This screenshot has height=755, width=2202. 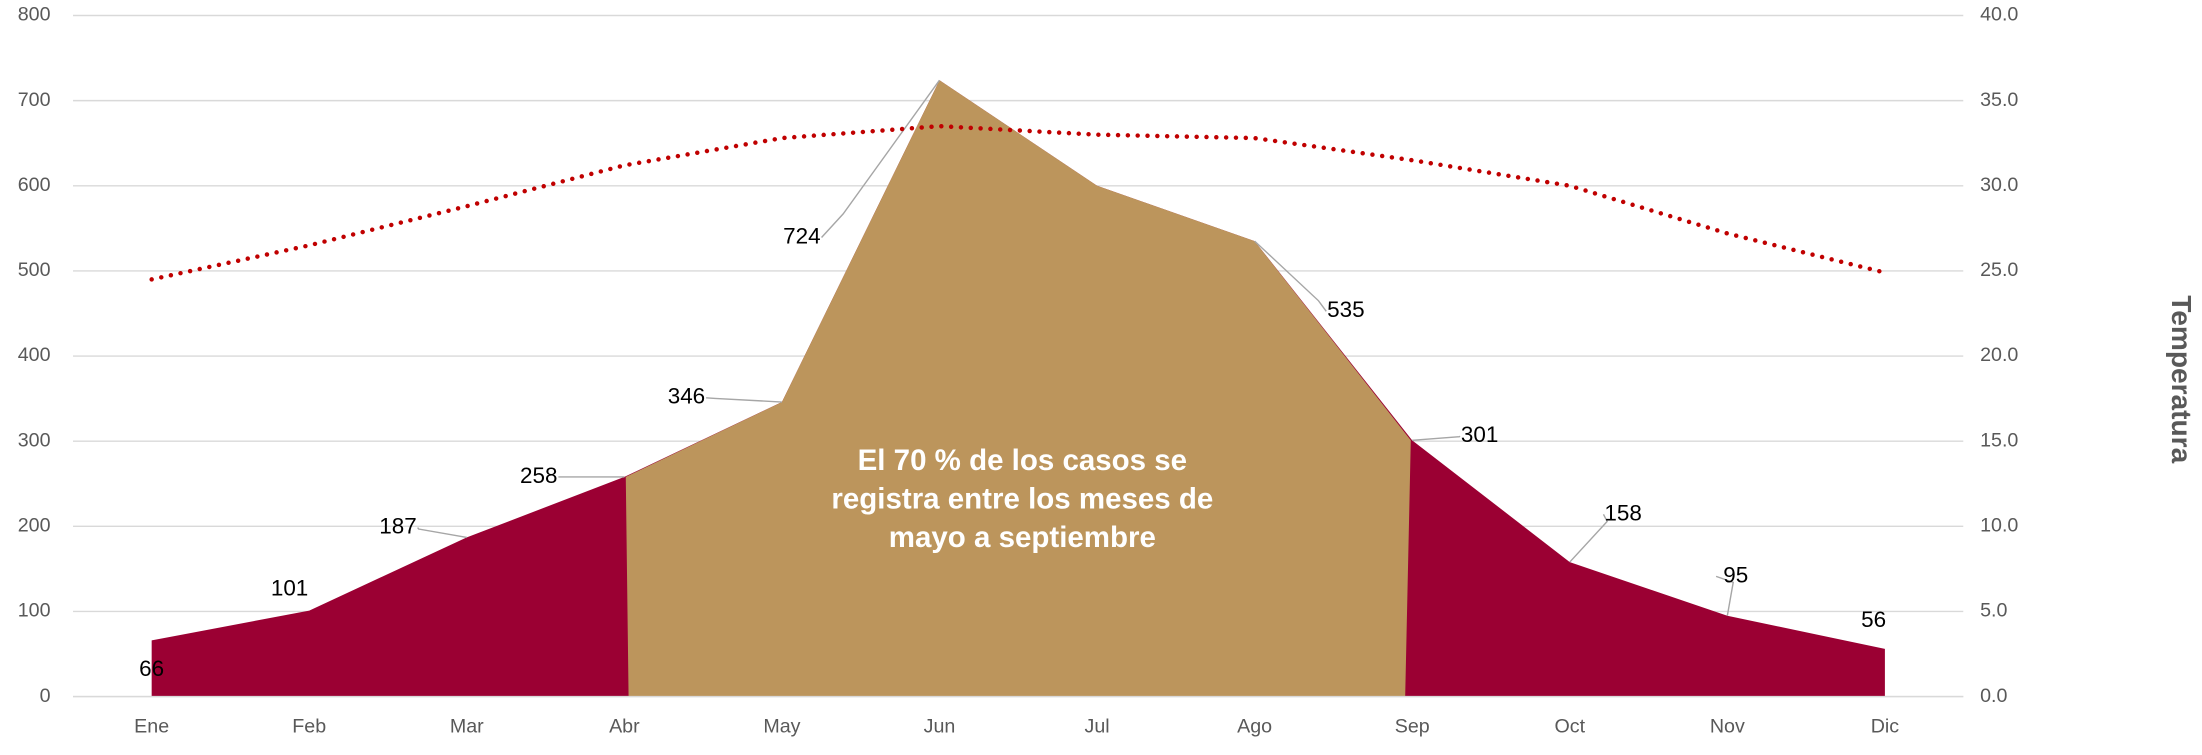 What do you see at coordinates (781, 727) in the screenshot?
I see `x-tick-label: May` at bounding box center [781, 727].